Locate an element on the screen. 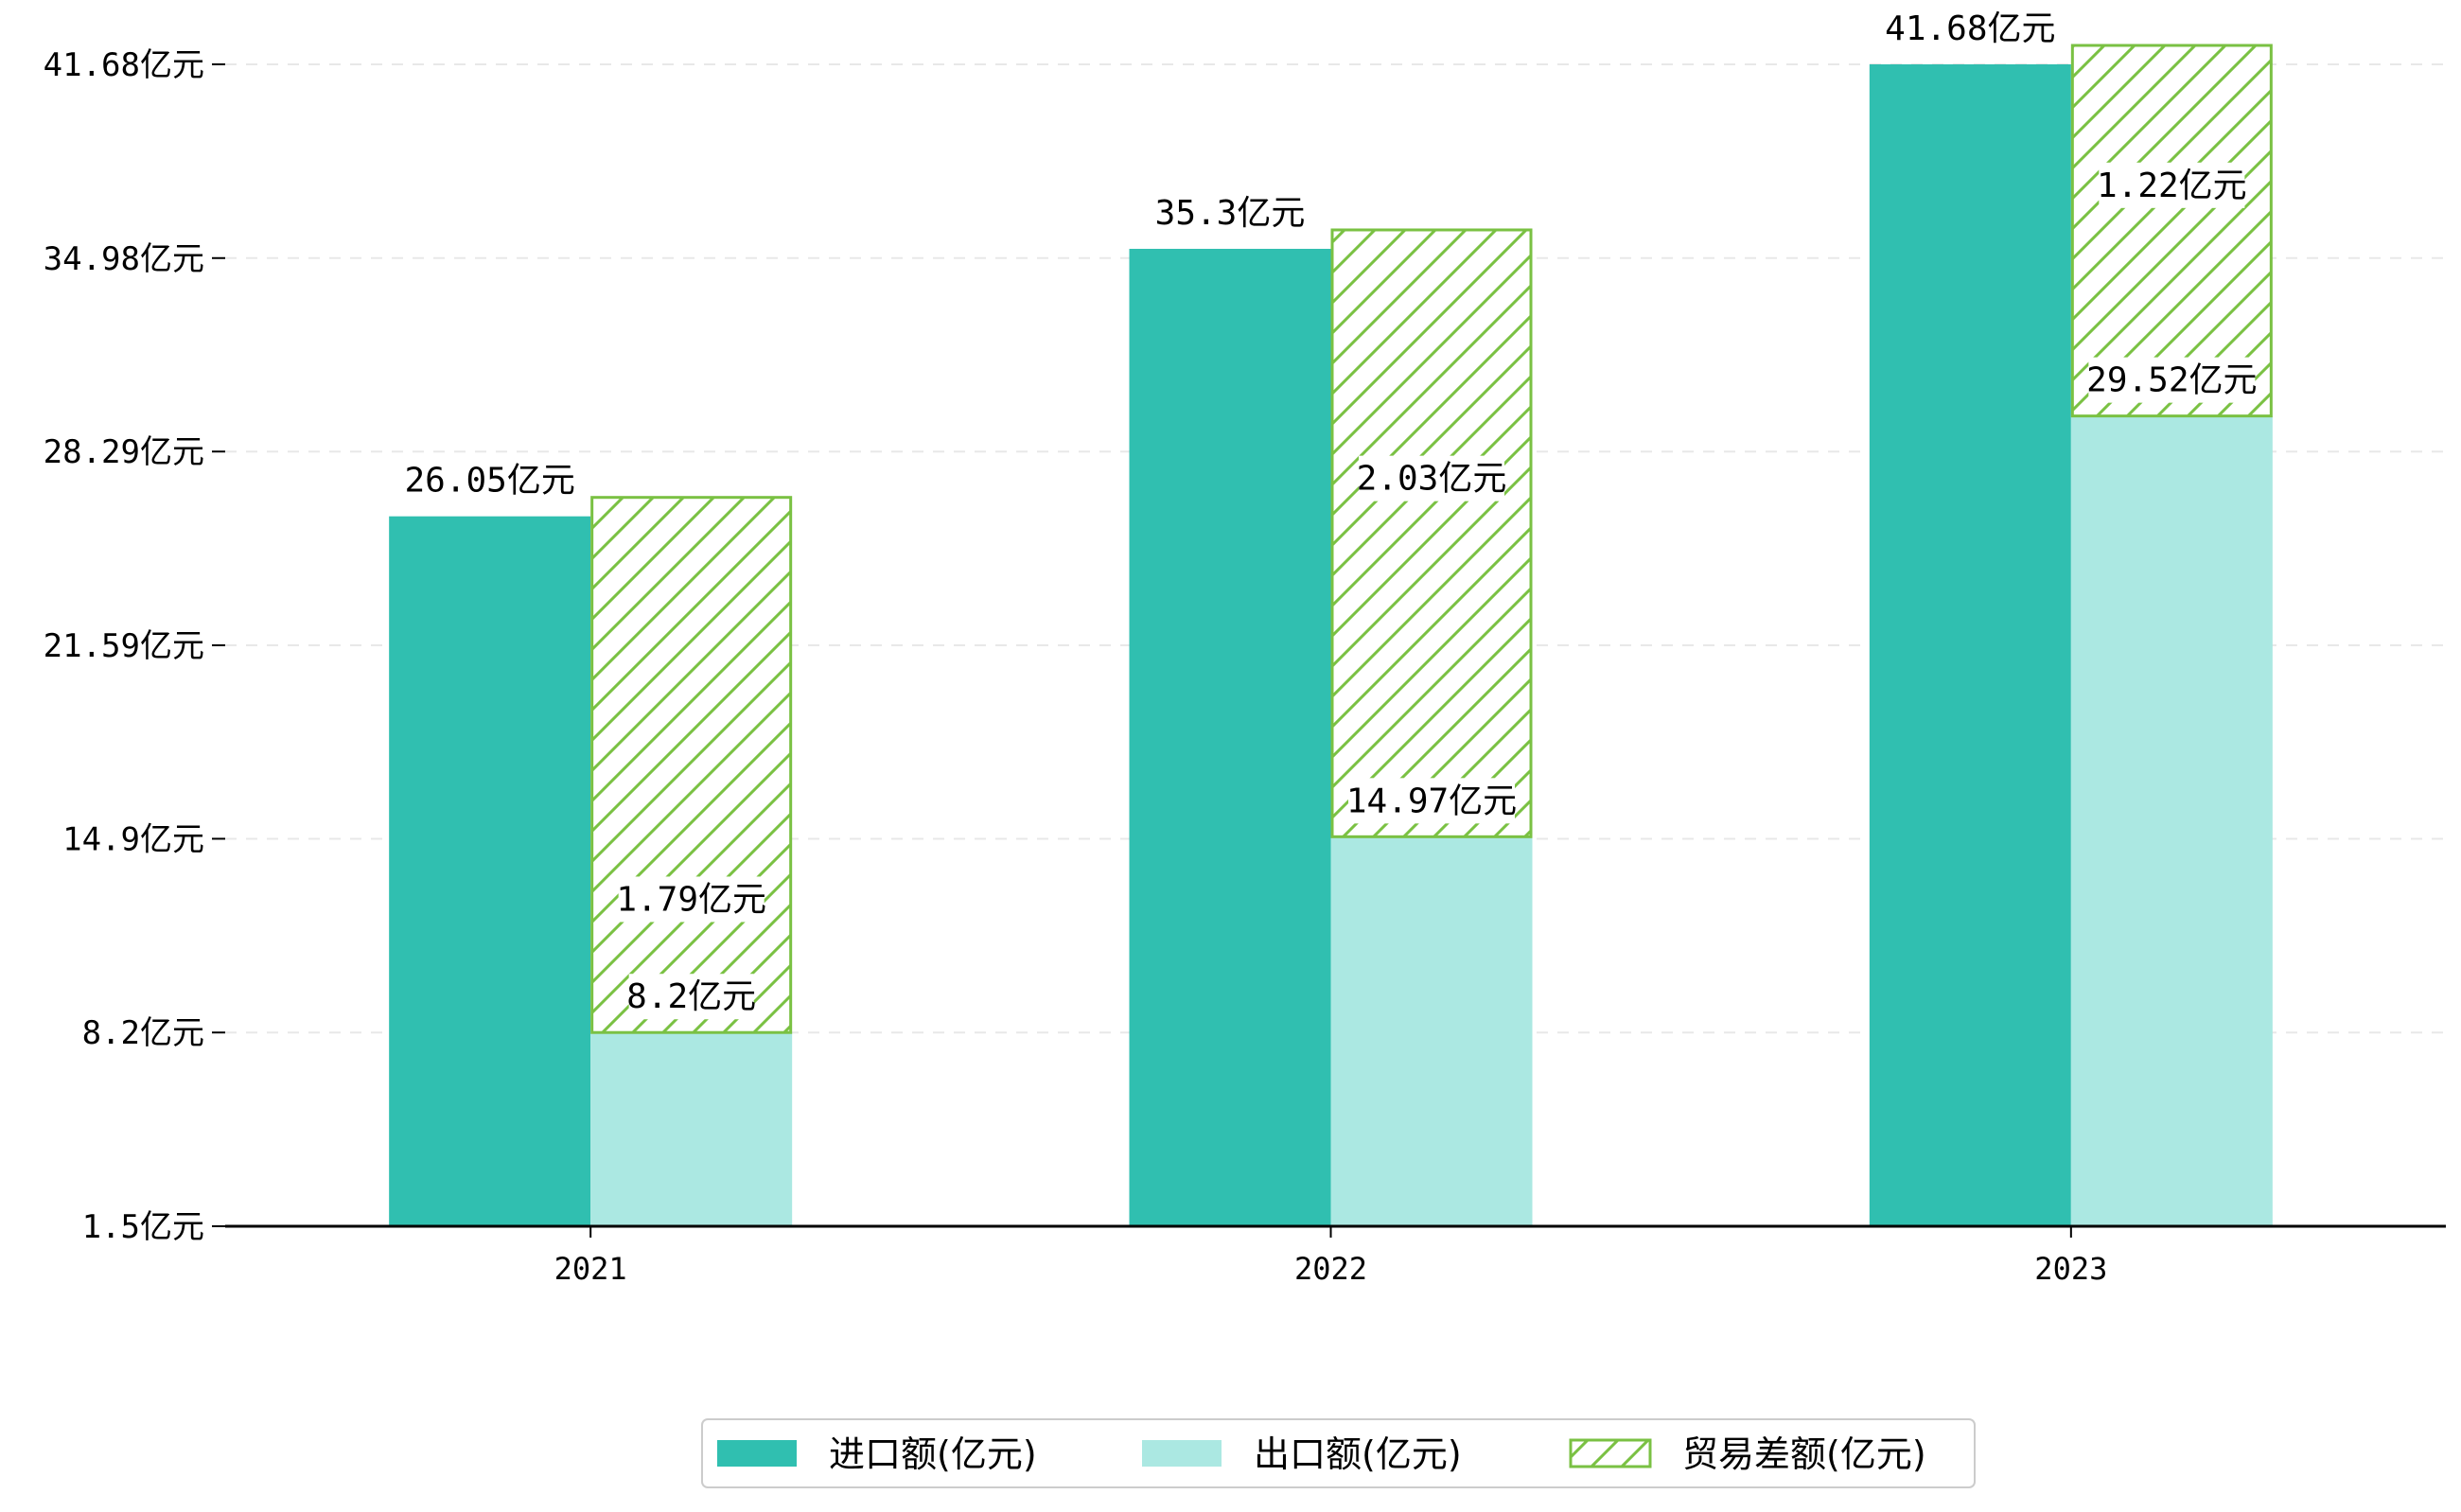 Image resolution: width=2461 pixels, height=1512 pixels. bar-import-2021 is located at coordinates (490, 871).